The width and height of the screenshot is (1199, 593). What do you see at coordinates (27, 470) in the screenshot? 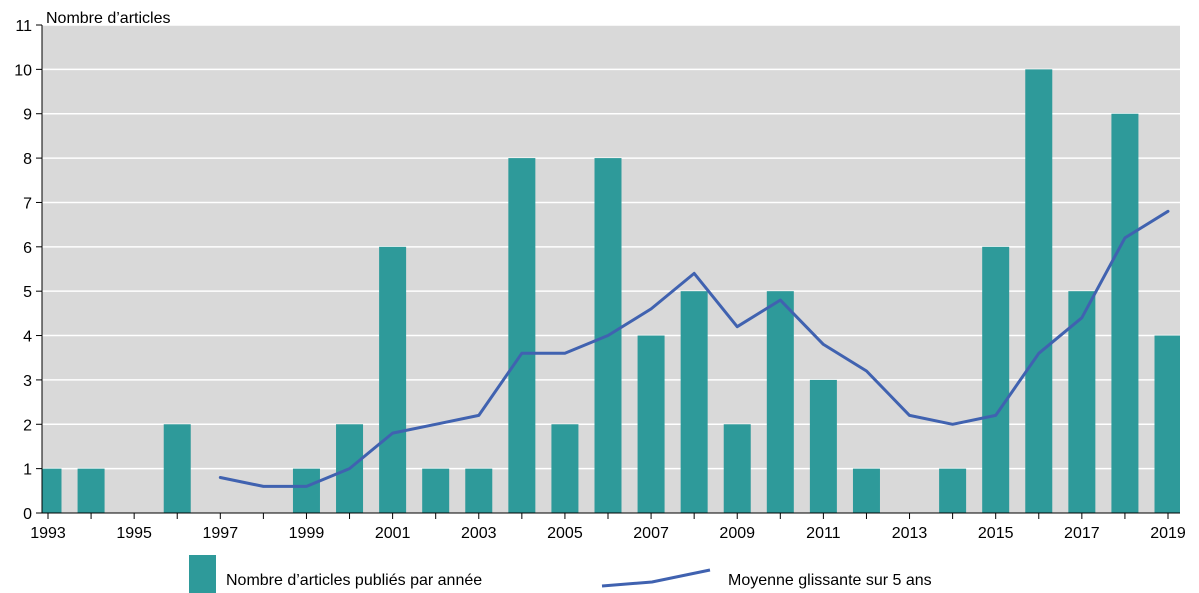
I see `y-tick-label: 1` at bounding box center [27, 470].